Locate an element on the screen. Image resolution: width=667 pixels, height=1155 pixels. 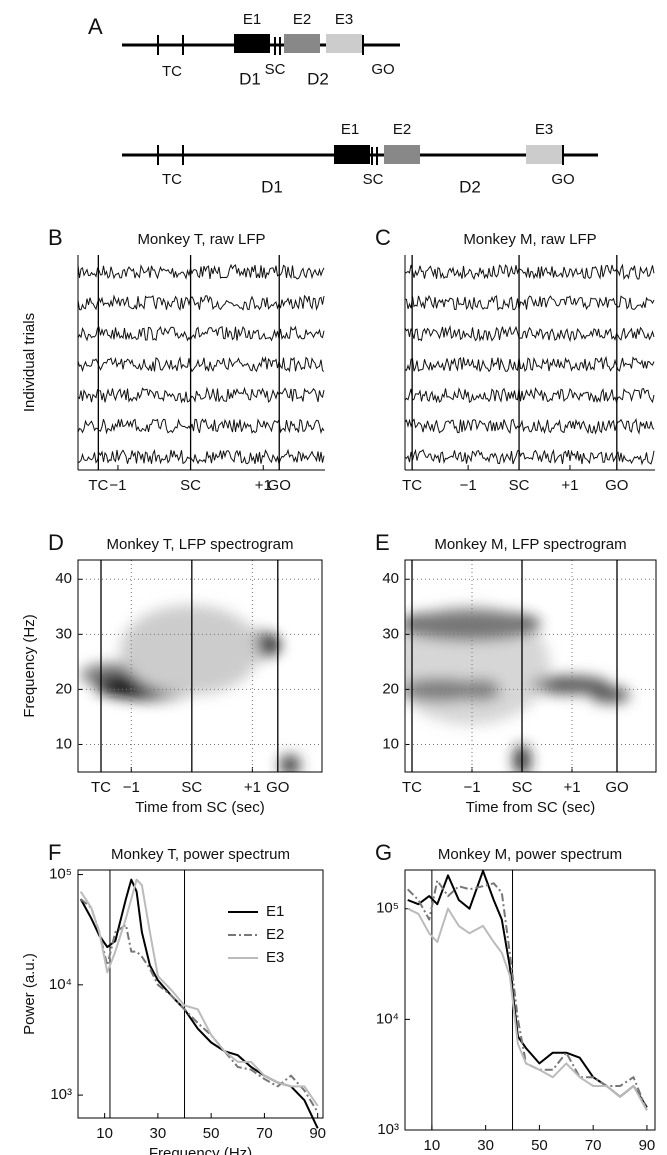
y-tick-label: 10⁴ is located at coordinates (60, 984).